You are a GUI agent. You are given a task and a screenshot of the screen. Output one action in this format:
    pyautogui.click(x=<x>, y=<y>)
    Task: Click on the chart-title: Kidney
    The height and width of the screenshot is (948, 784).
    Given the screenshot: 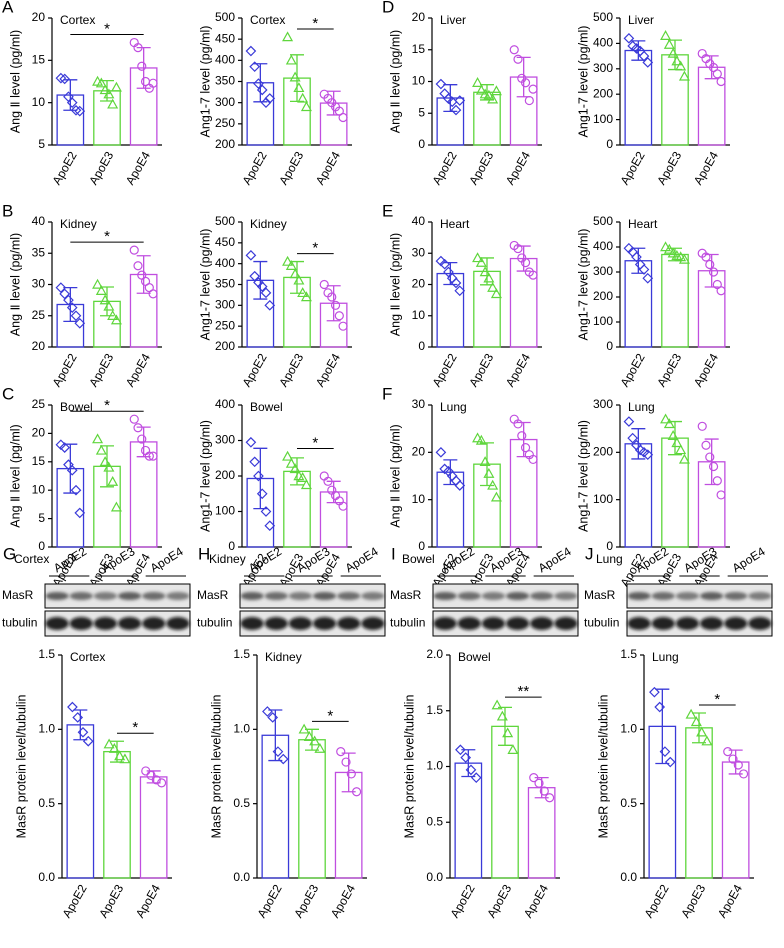 What is the action you would take?
    pyautogui.click(x=283, y=657)
    